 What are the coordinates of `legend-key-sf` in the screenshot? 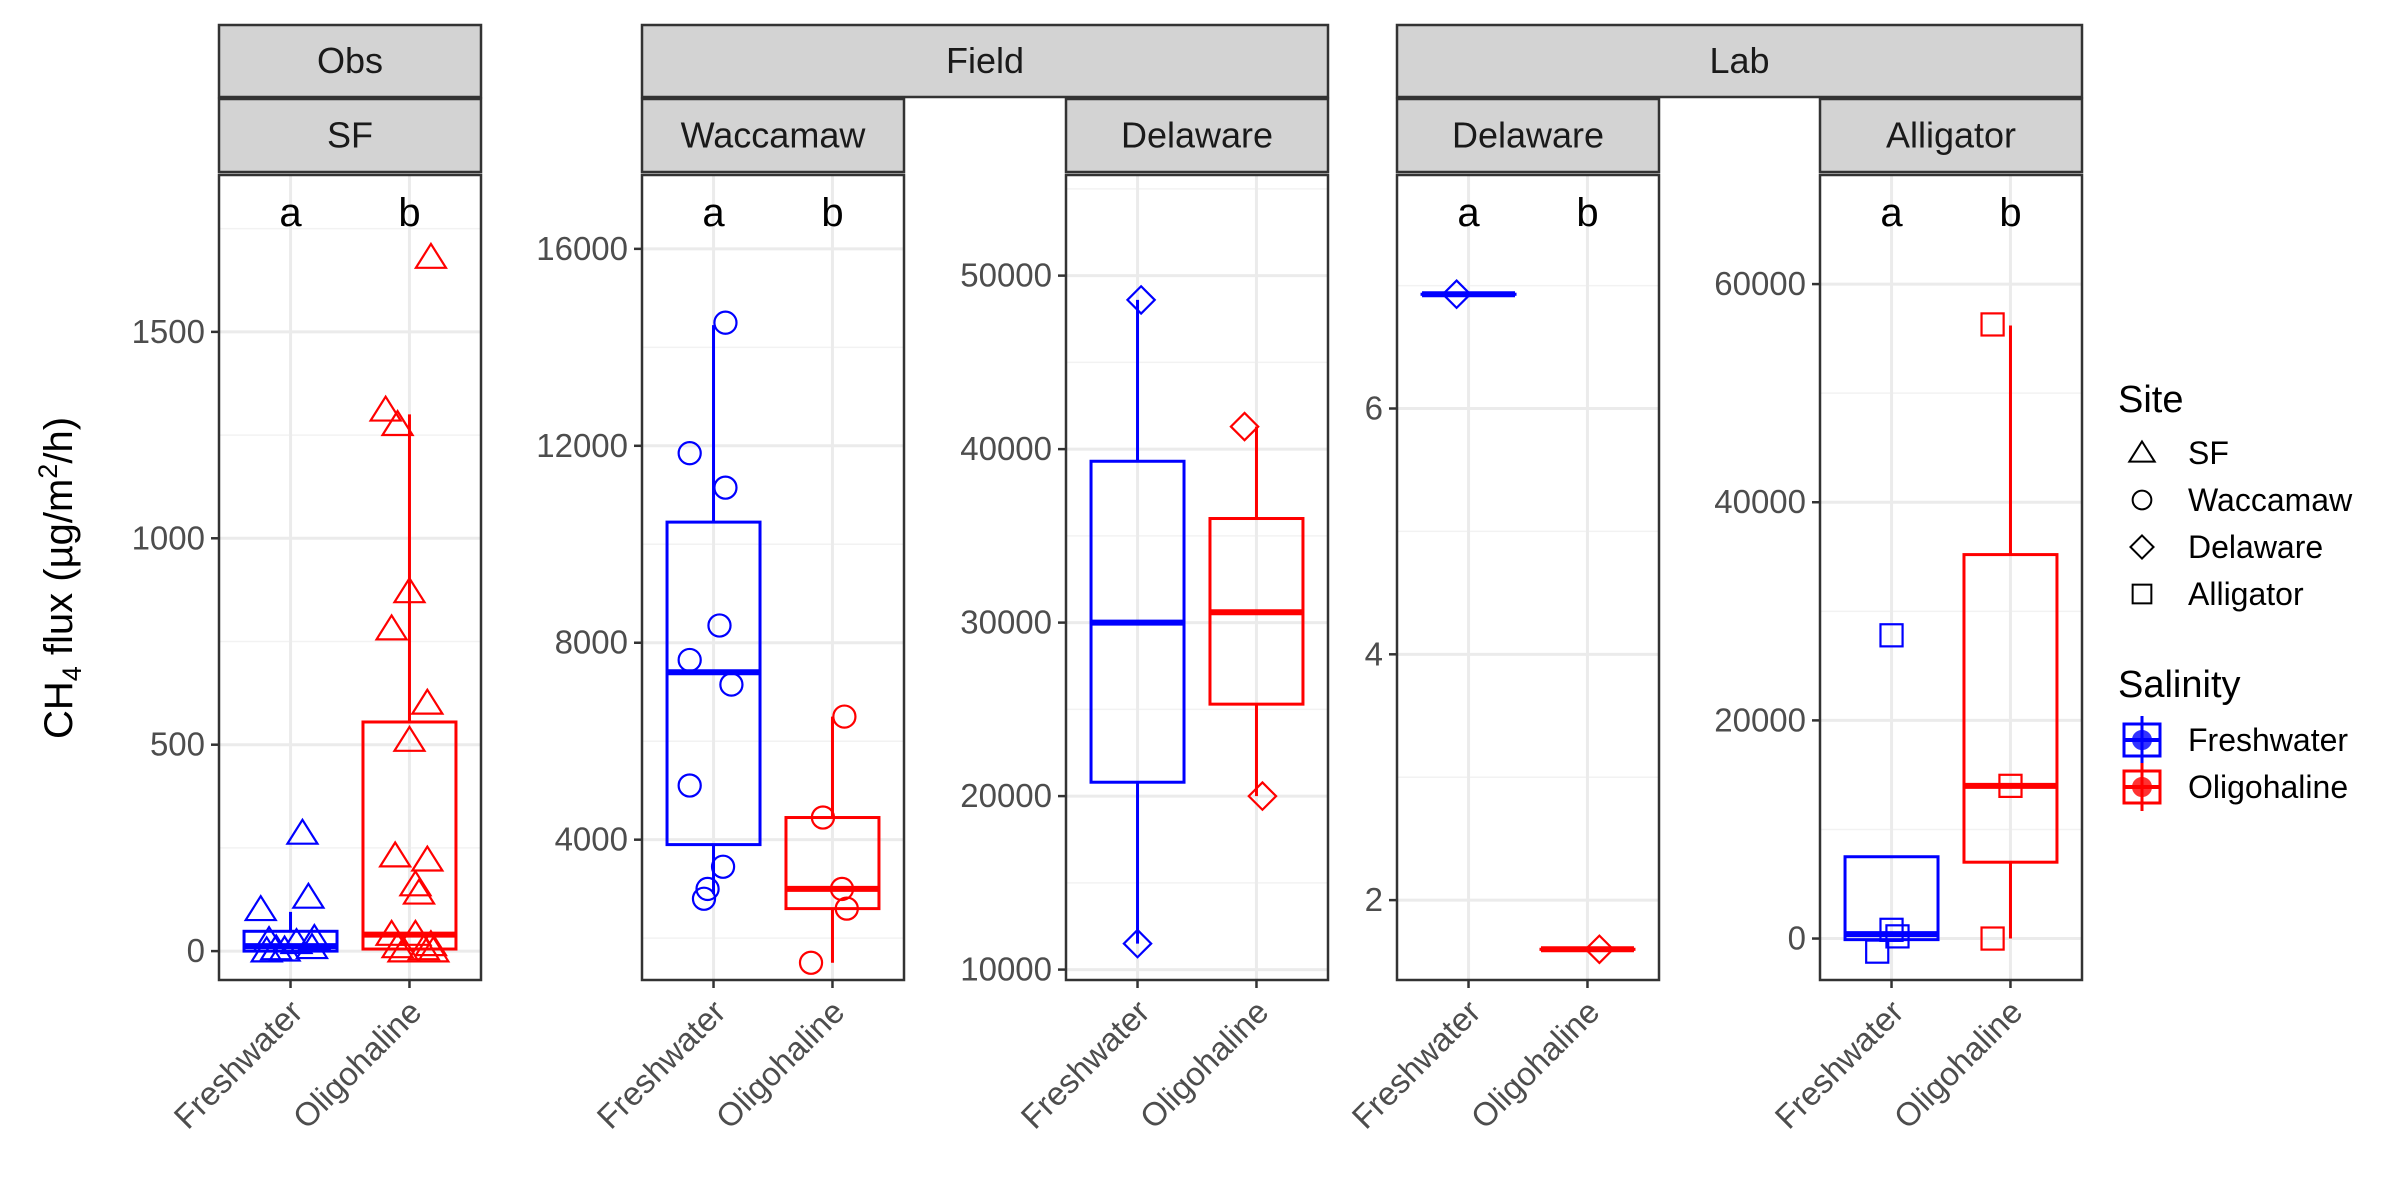 It's located at (2142, 451).